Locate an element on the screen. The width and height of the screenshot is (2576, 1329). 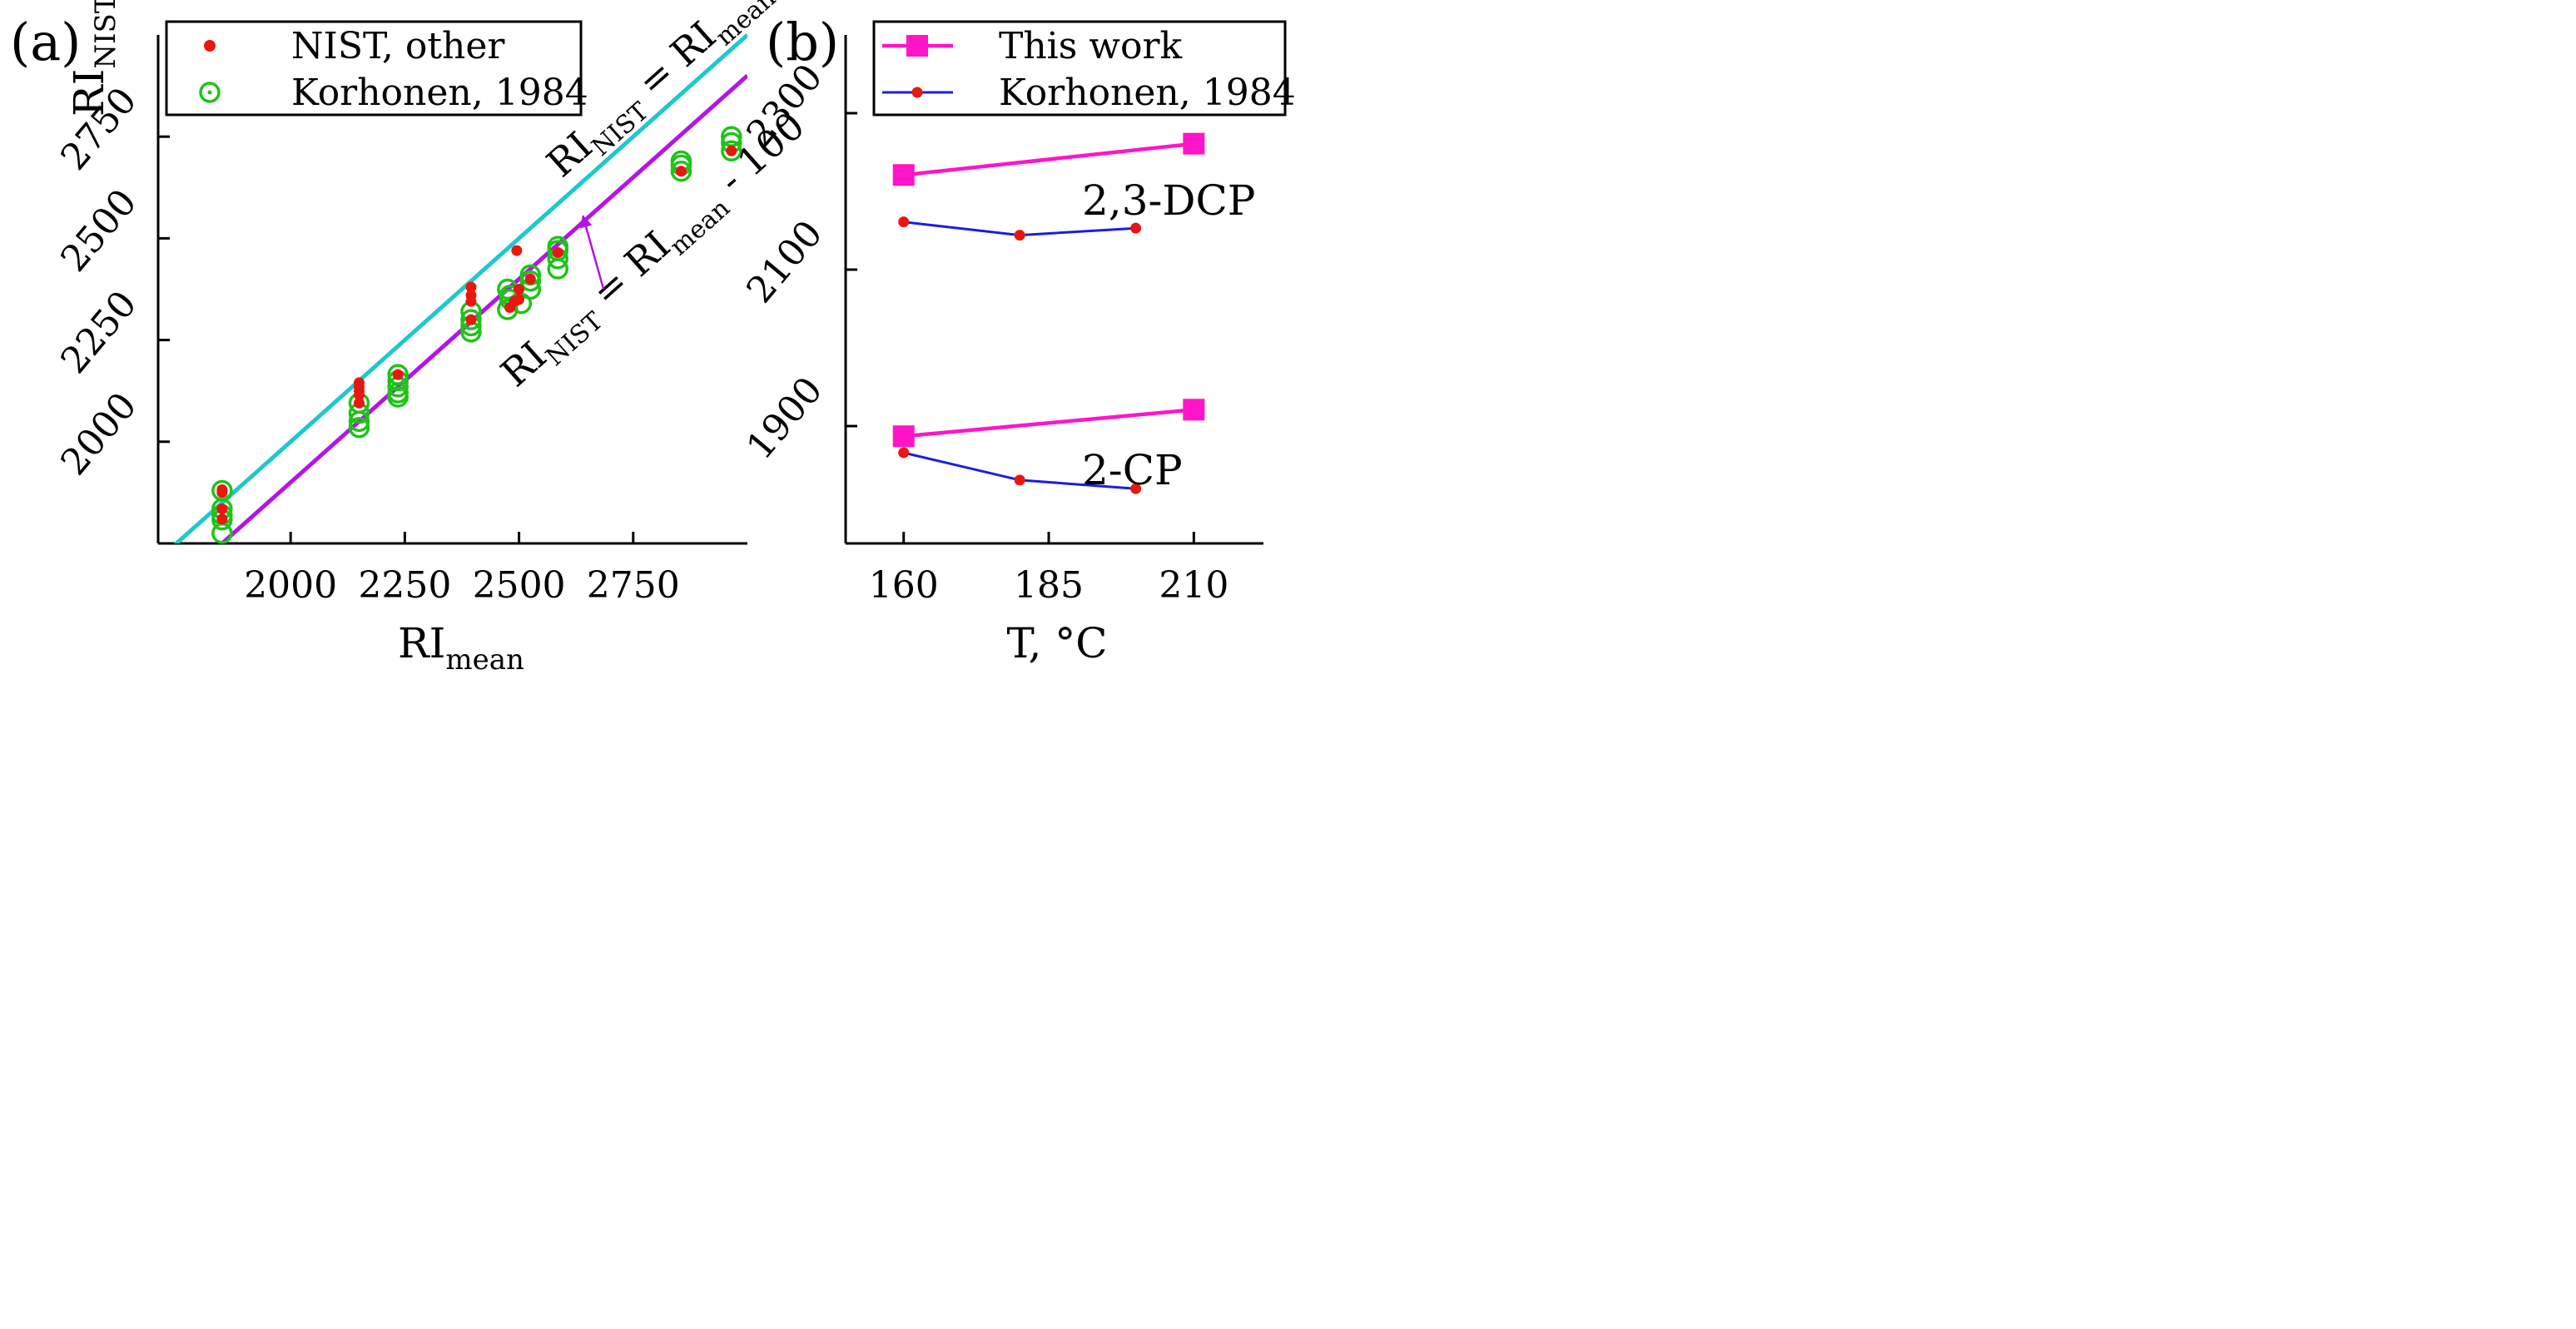
x-axis-label: RImean is located at coordinates (461, 648).